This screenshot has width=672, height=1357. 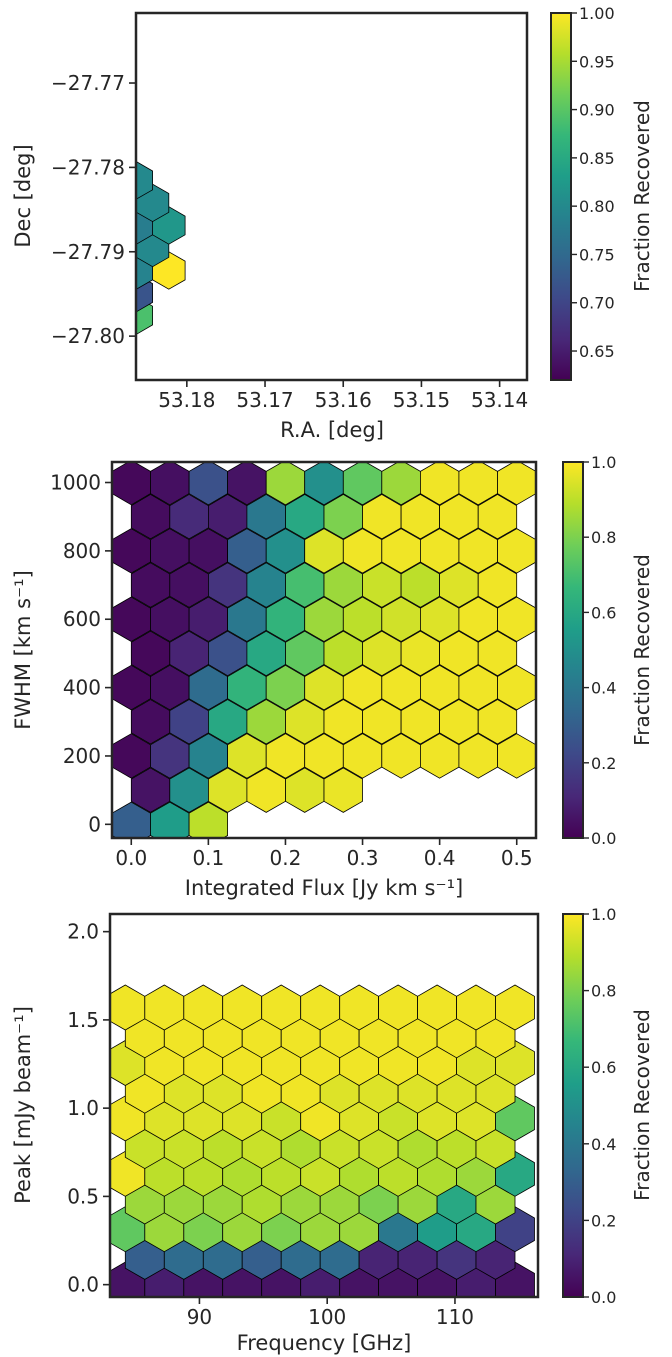 I want to click on y-axis: −27.77 −27.78 −27.79 −27.80, so click(x=93, y=209).